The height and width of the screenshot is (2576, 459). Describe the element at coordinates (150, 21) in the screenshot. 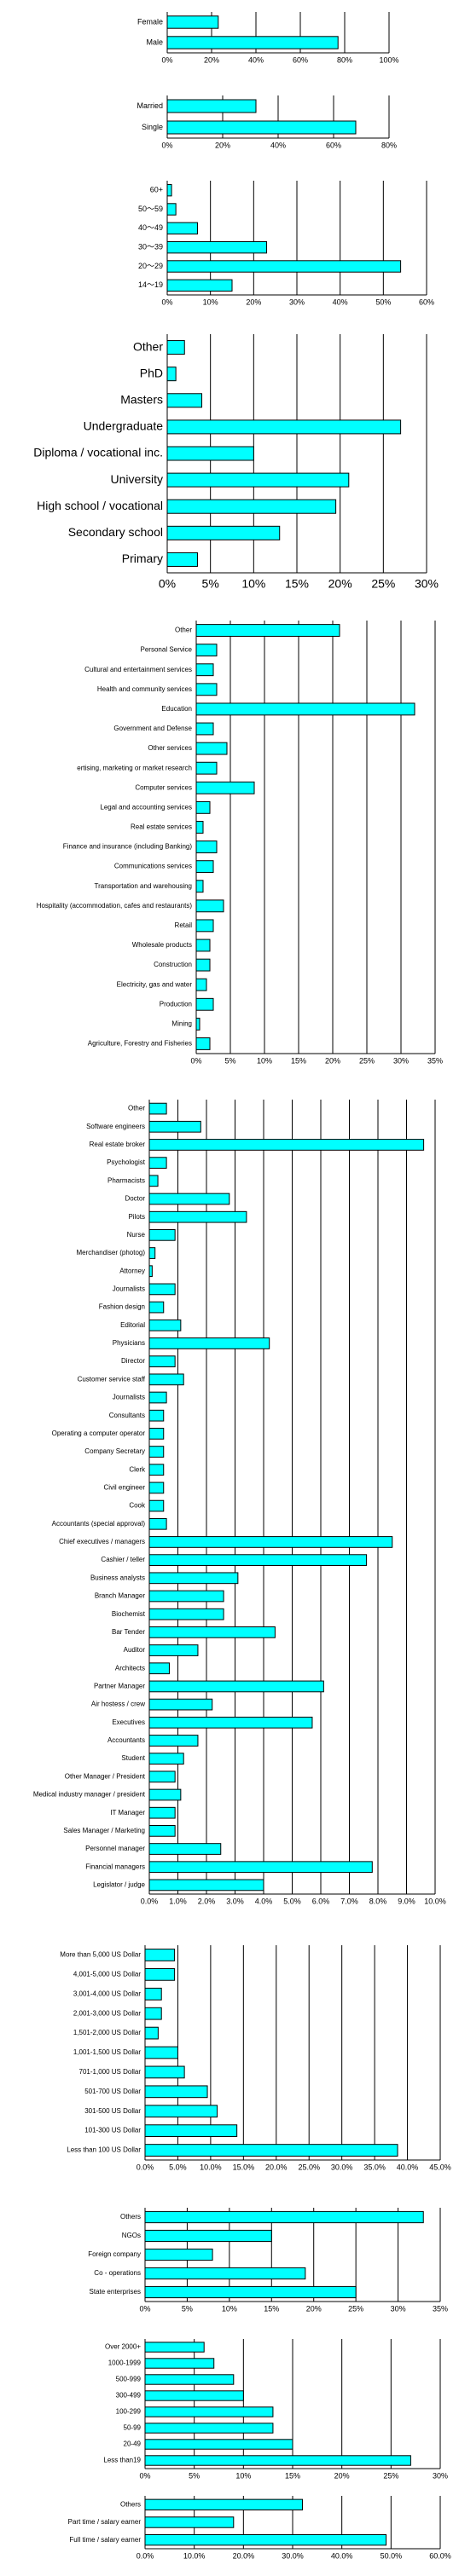

I see `y-tick-label: Female` at that location.